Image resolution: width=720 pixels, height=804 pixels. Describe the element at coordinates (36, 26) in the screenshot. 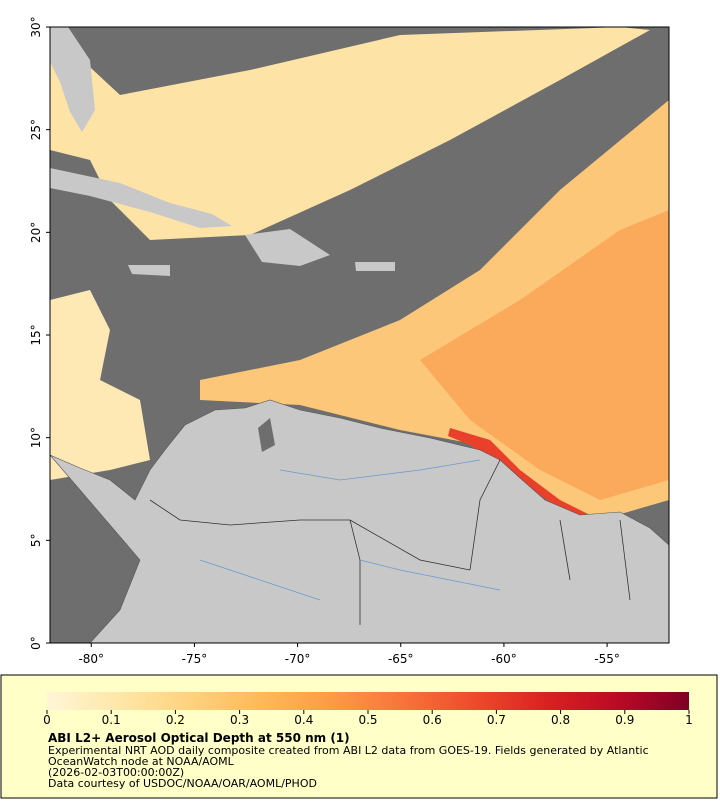

I see `y-tick-label: 30°` at that location.